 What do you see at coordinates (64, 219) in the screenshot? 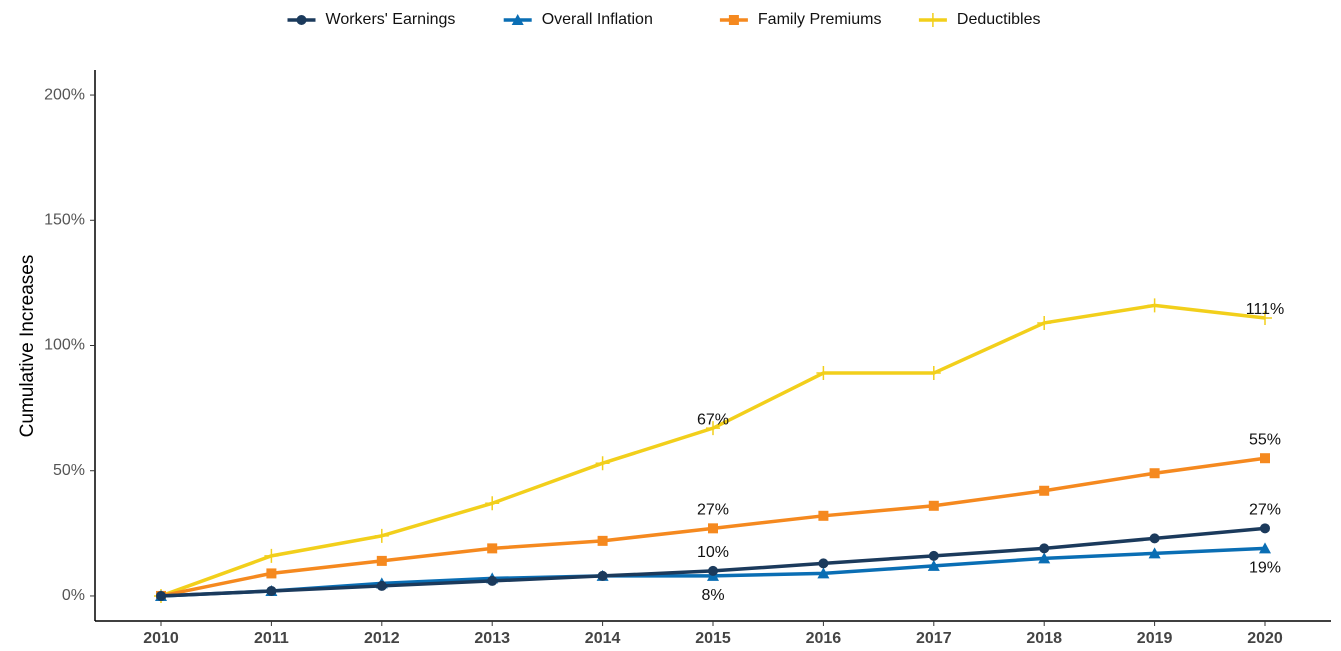
I see `y-tick-label: 150%` at bounding box center [64, 219].